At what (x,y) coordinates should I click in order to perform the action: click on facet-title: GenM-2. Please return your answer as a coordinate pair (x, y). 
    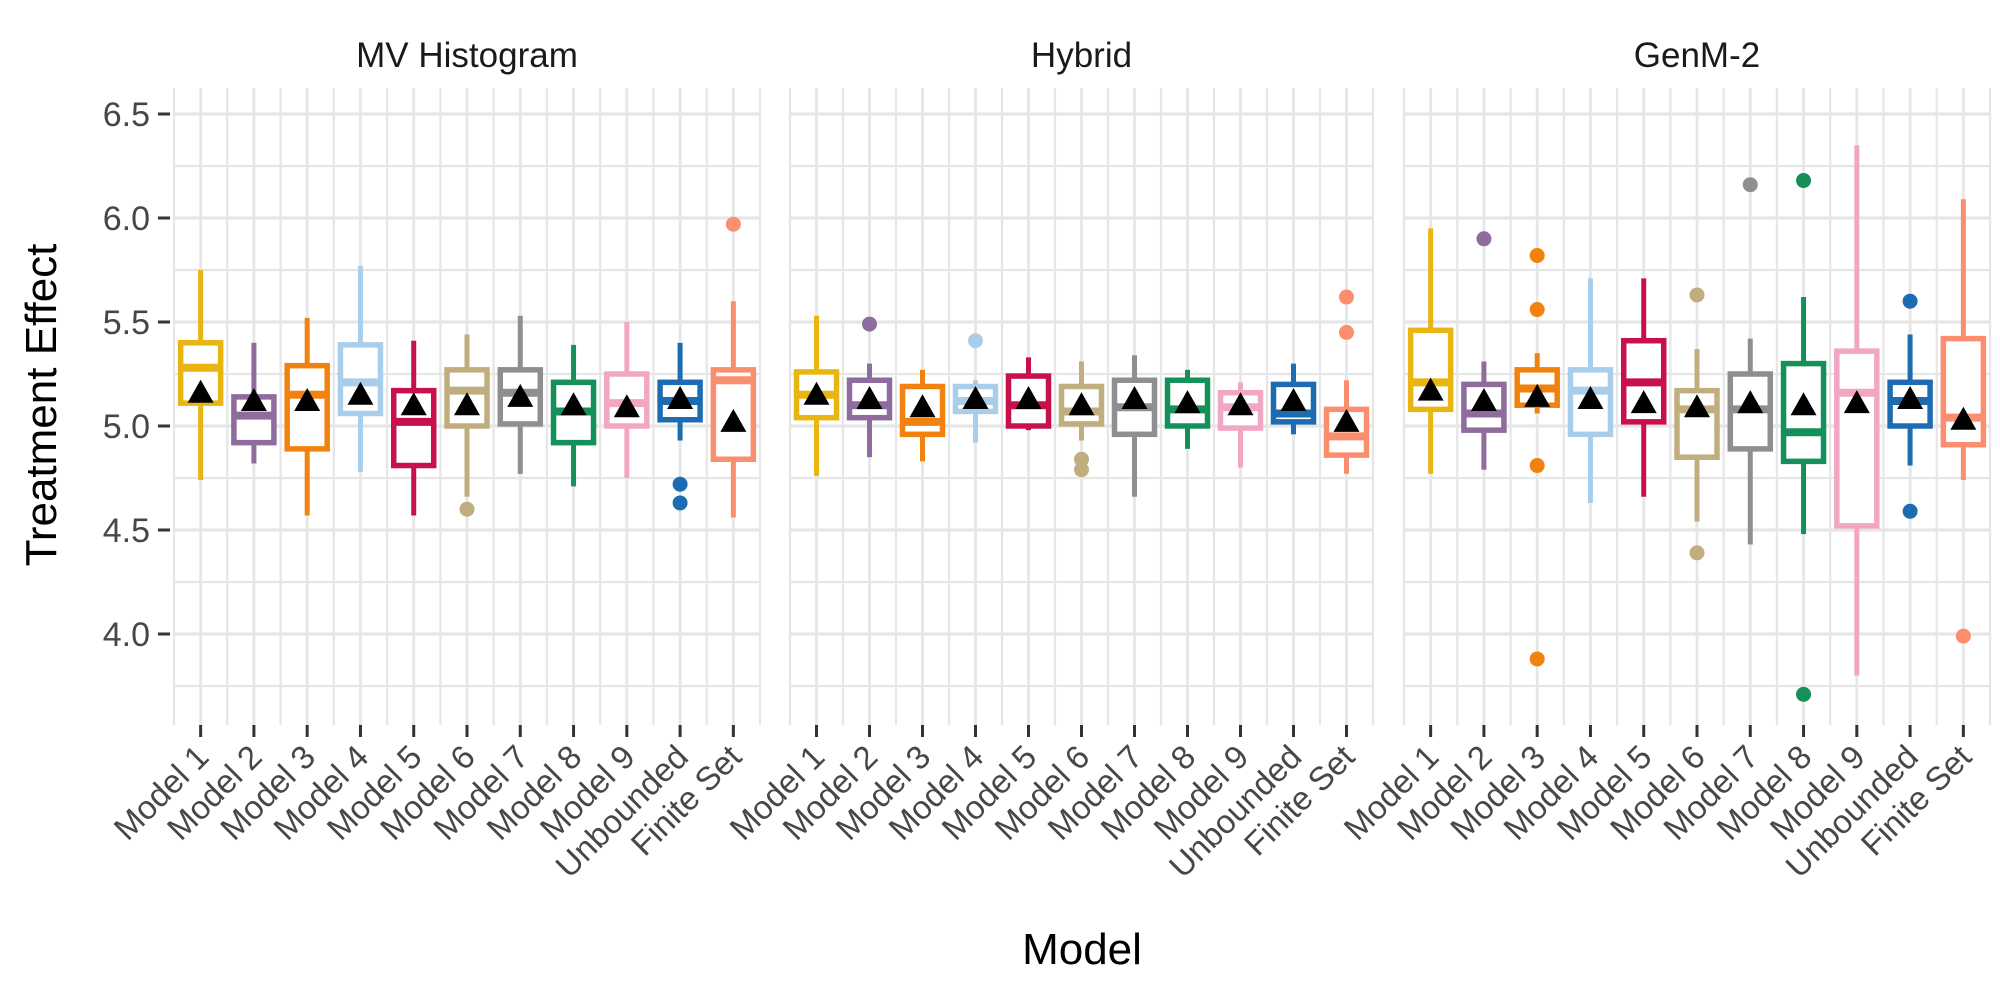
    Looking at the image, I should click on (1697, 55).